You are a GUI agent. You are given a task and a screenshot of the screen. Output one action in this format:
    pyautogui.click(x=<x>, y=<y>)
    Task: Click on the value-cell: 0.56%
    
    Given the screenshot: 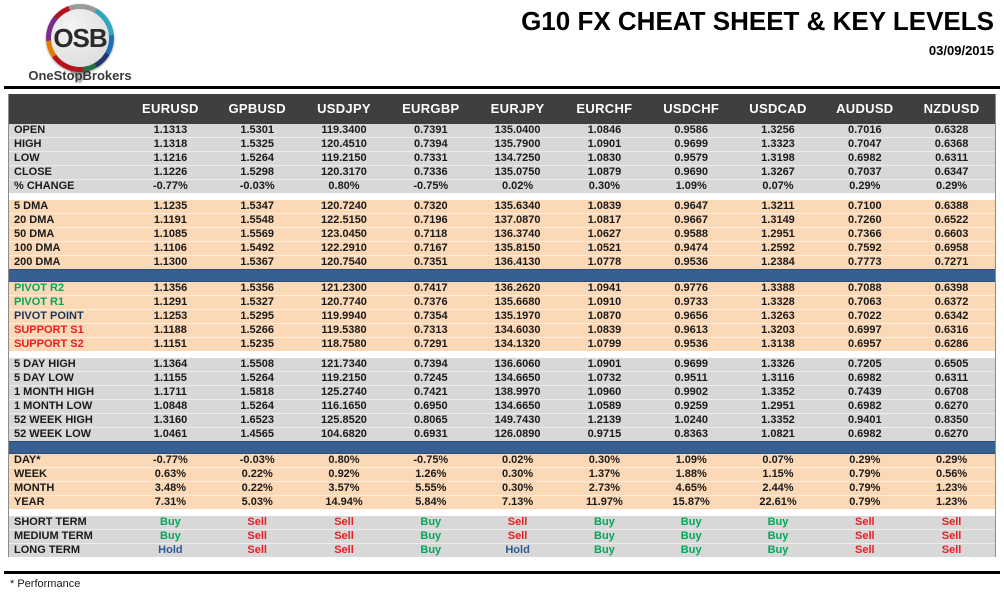 What is the action you would take?
    pyautogui.click(x=951, y=474)
    